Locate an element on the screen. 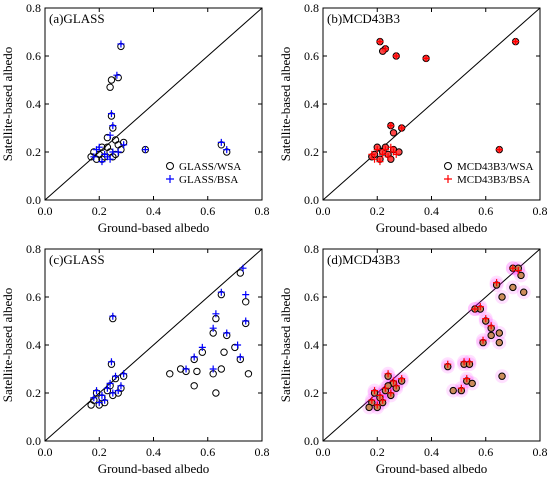  legend-label: MCD43B3/WSA is located at coordinates (495, 167).